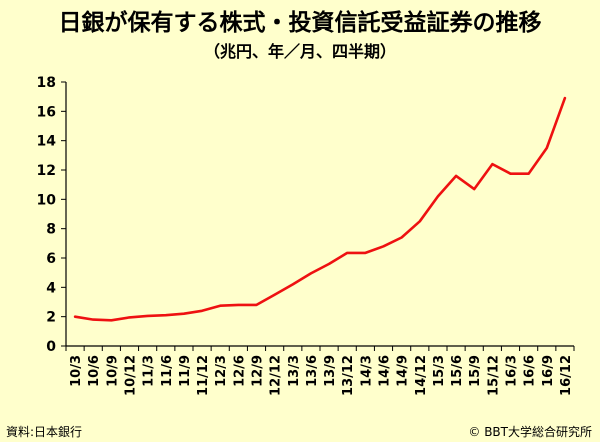 The height and width of the screenshot is (442, 600). Describe the element at coordinates (457, 371) in the screenshot. I see `x-tick-label: 15/6` at that location.